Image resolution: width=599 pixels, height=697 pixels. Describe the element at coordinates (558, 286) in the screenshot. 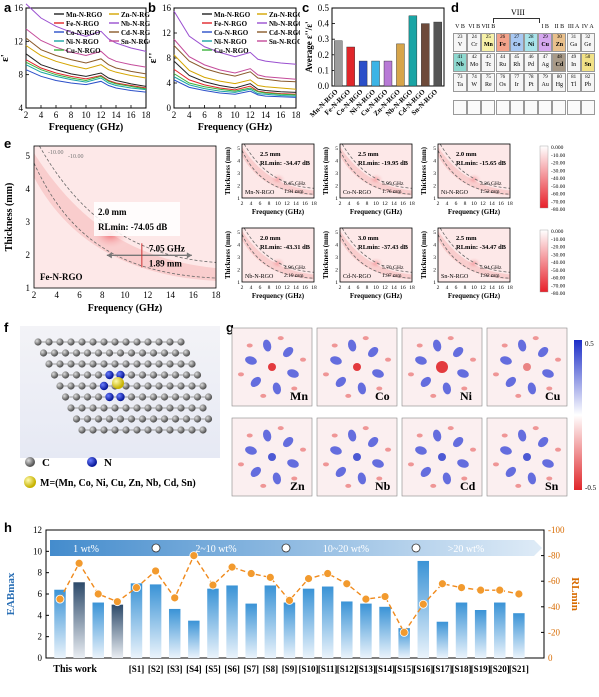

I see `colorbar-tick-label: -70.00` at that location.